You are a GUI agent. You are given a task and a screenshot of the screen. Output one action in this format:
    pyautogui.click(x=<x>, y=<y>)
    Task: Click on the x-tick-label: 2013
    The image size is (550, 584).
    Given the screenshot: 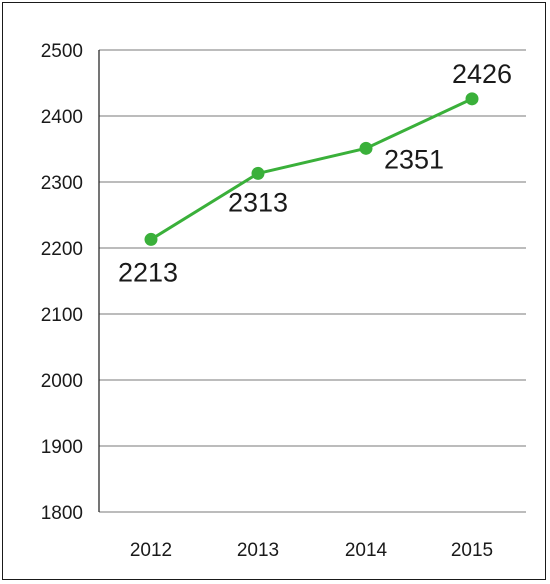 What is the action you would take?
    pyautogui.click(x=258, y=550)
    